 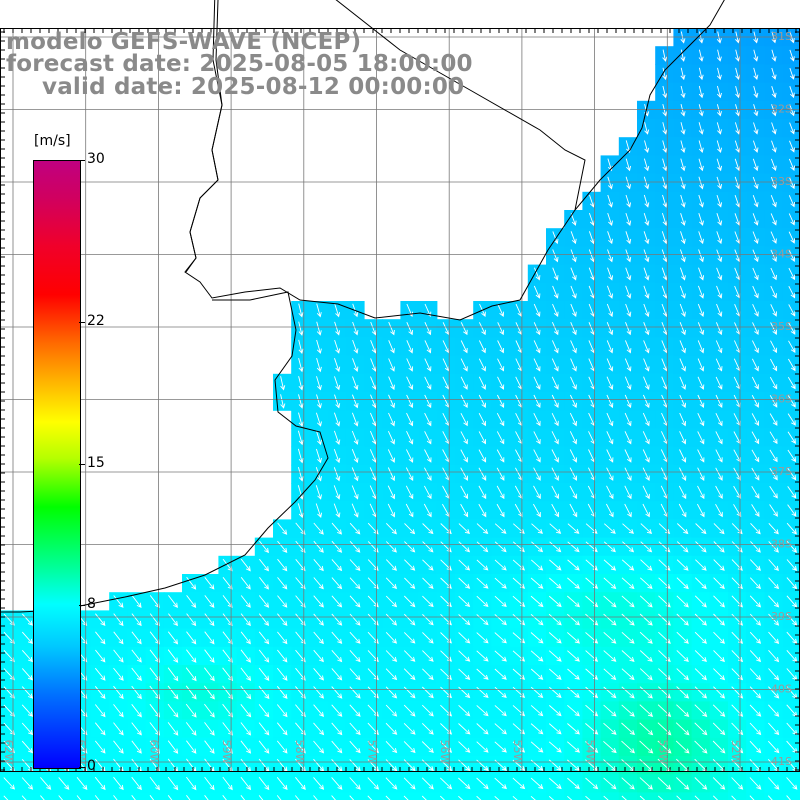 What do you see at coordinates (96, 159) in the screenshot?
I see `colorbar-tick-label: 30` at bounding box center [96, 159].